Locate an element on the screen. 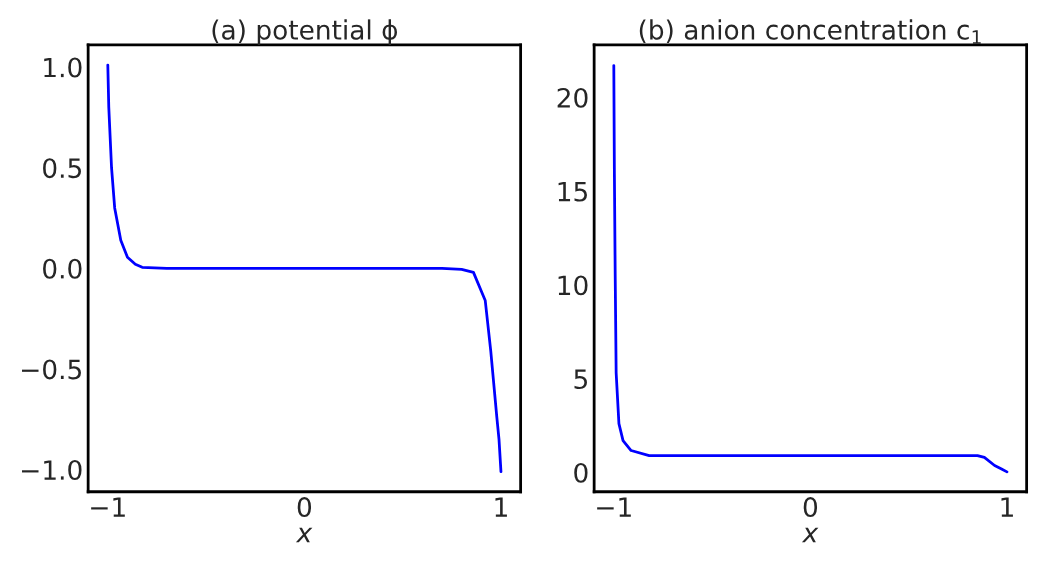 The height and width of the screenshot is (562, 1037). y-tick-label: 1.0 is located at coordinates (63, 67).